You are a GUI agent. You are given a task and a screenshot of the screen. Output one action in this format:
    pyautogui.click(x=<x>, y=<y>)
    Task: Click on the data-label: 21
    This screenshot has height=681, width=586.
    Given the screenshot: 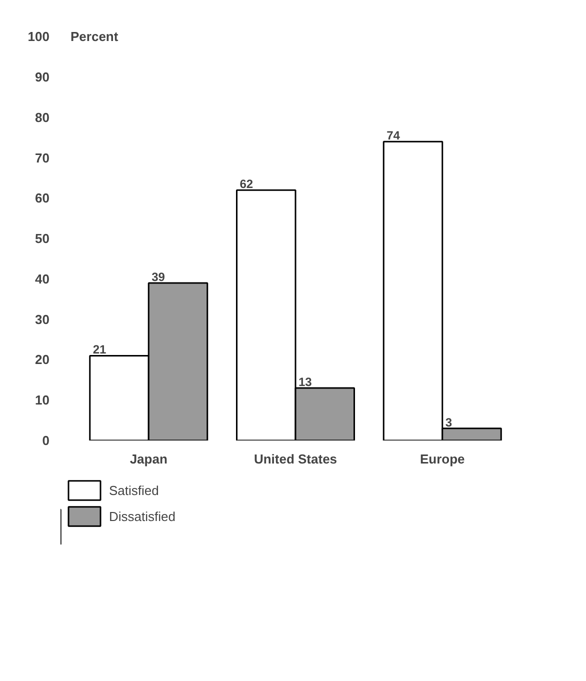 What is the action you would take?
    pyautogui.click(x=99, y=349)
    